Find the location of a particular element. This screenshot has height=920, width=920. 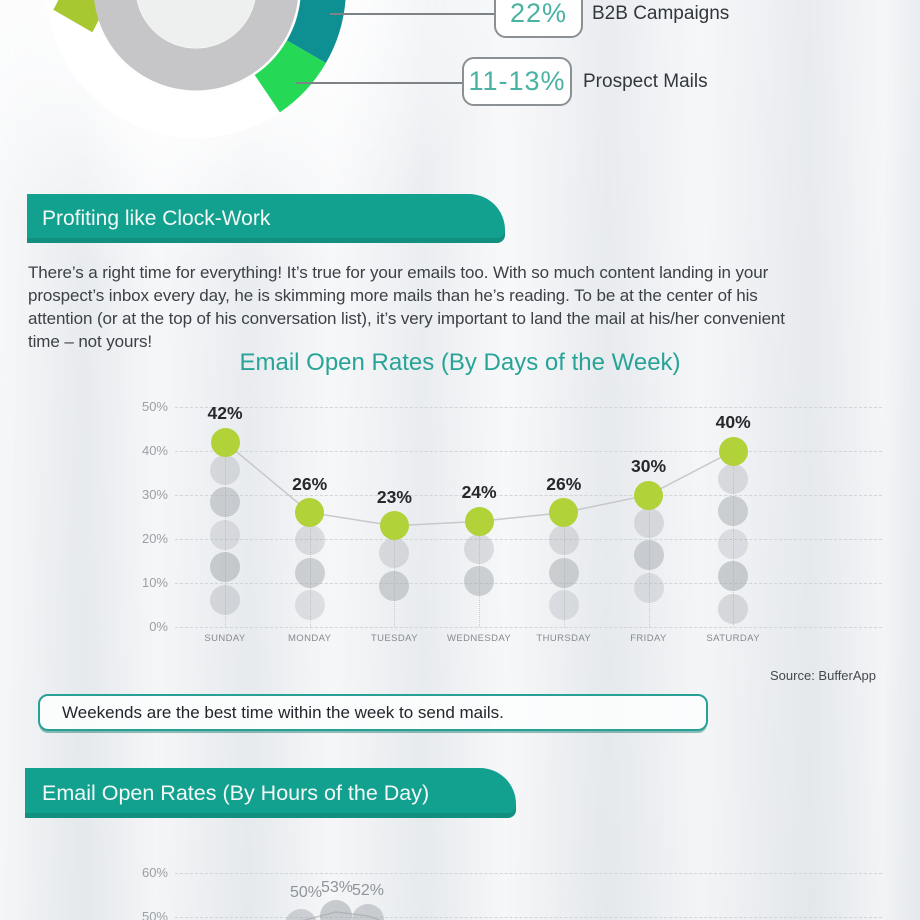

value-label: 23% is located at coordinates (394, 496).